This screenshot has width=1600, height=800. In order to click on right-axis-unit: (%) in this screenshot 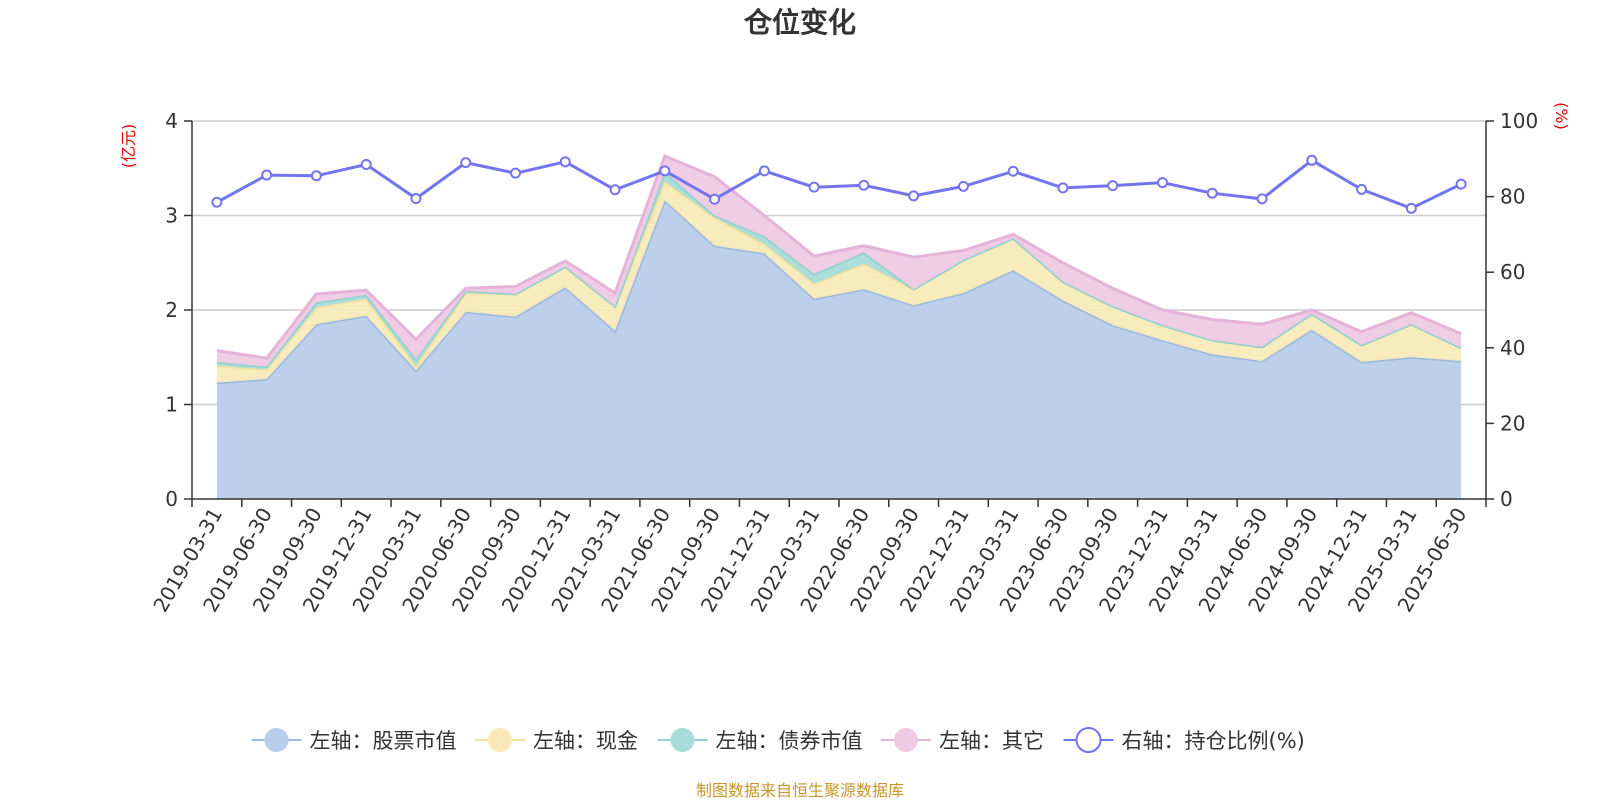, I will do `click(1561, 116)`.